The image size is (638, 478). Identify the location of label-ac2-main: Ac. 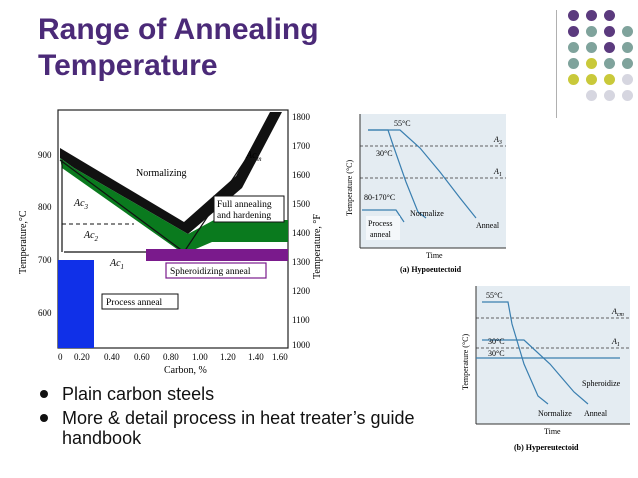
(89, 235).